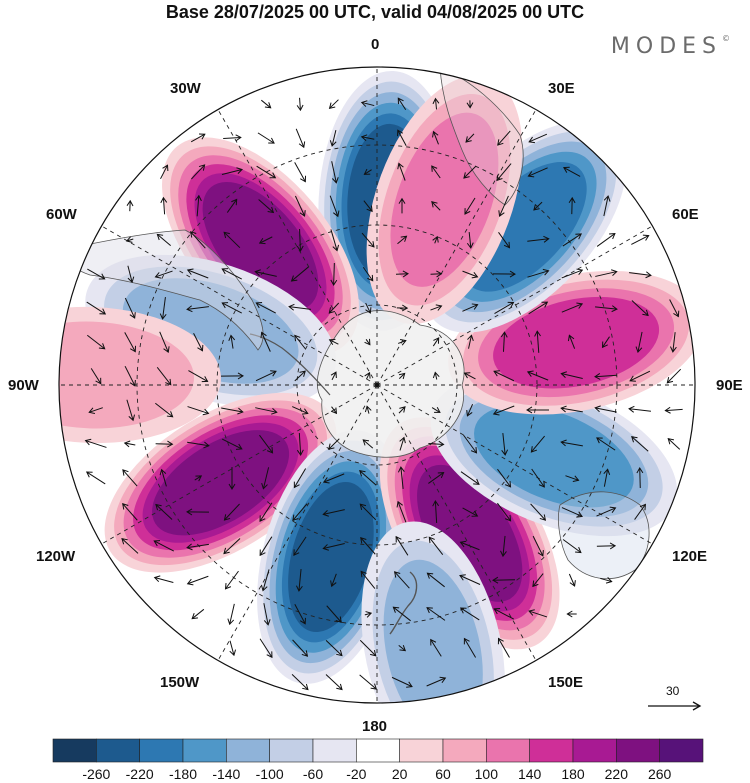 The width and height of the screenshot is (750, 783). Describe the element at coordinates (390, 384) in the screenshot. I see `antarctica-land` at that location.